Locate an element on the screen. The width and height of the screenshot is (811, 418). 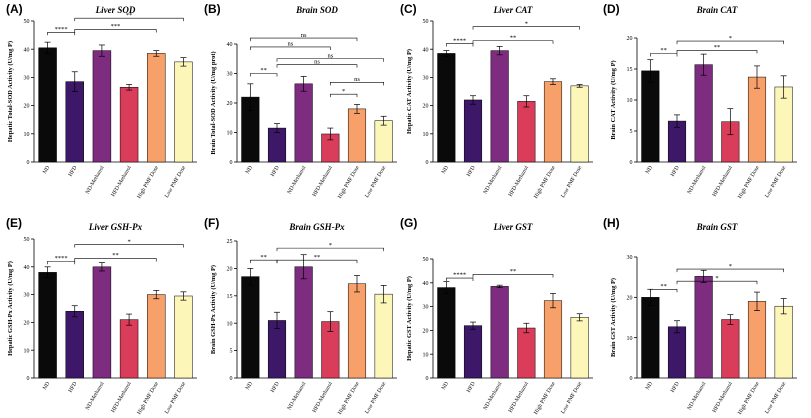
chart-title: Liver GSH-Px is located at coordinates (115, 227).